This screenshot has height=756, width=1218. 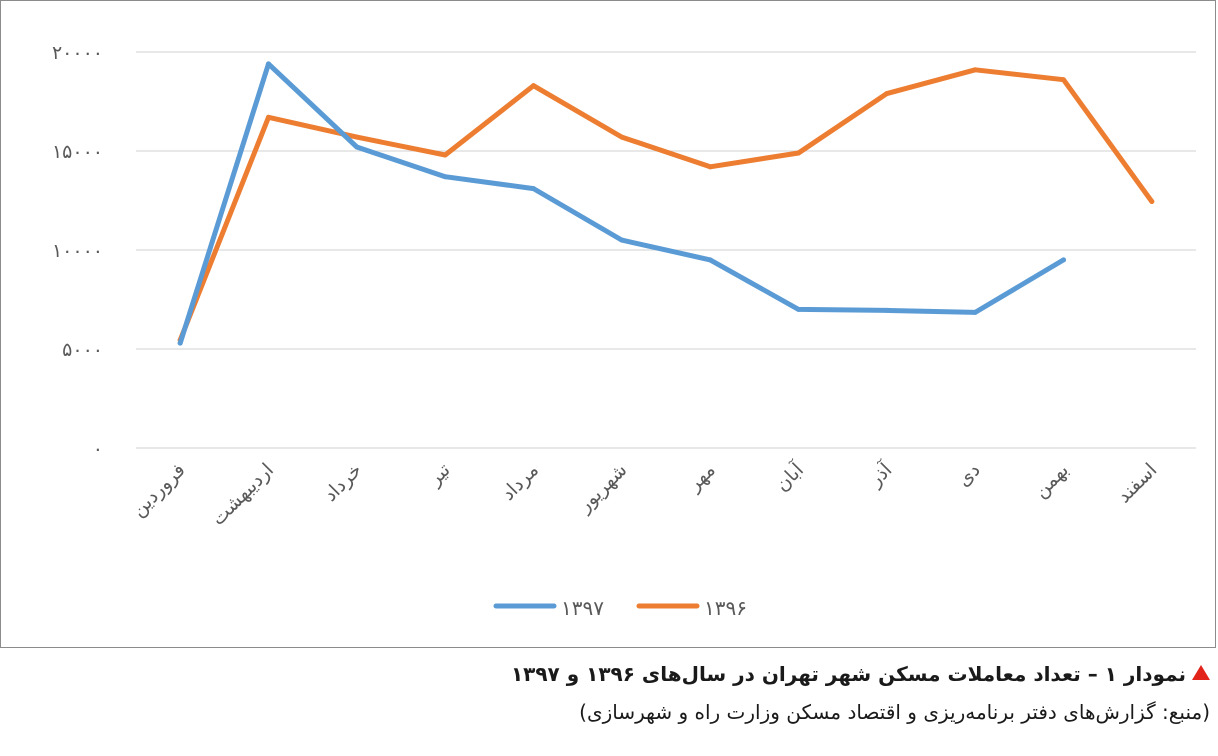 I want to click on x-tick-label: تیر, so click(x=438, y=474).